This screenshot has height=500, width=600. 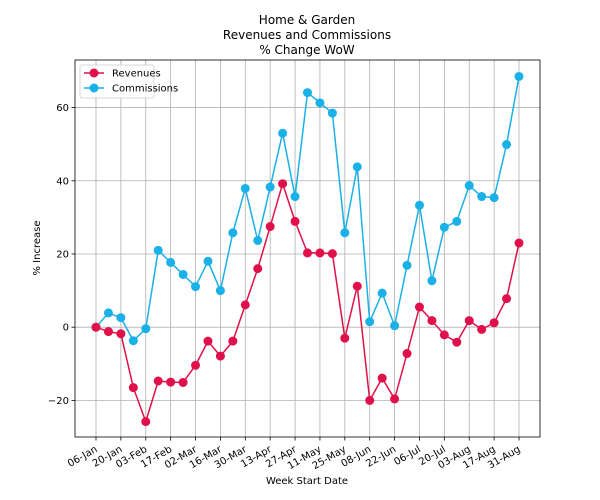 What do you see at coordinates (94, 73) in the screenshot?
I see `legend-marker-revenues` at bounding box center [94, 73].